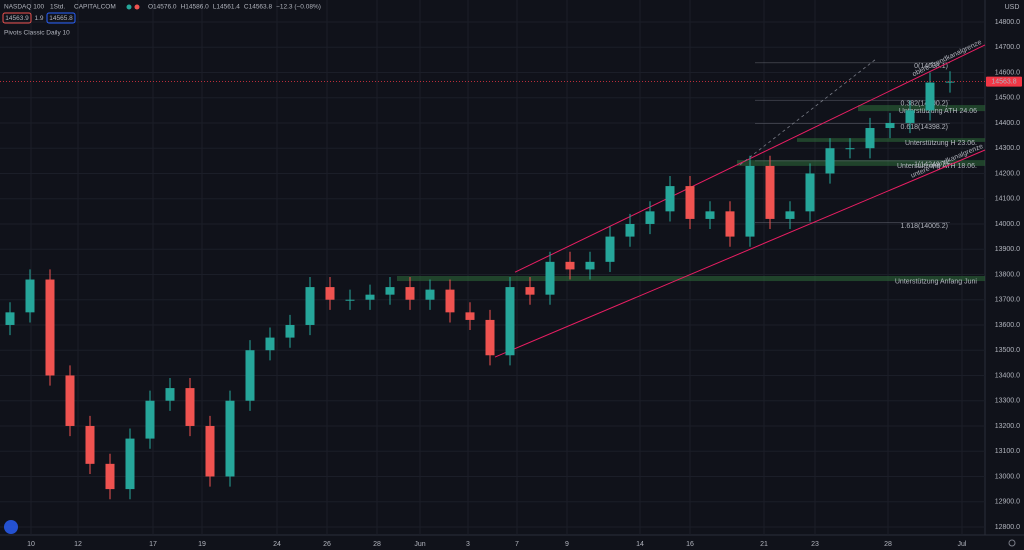  What do you see at coordinates (924, 104) in the screenshot?
I see `fib-label: 0.382(14490.2)` at bounding box center [924, 104].